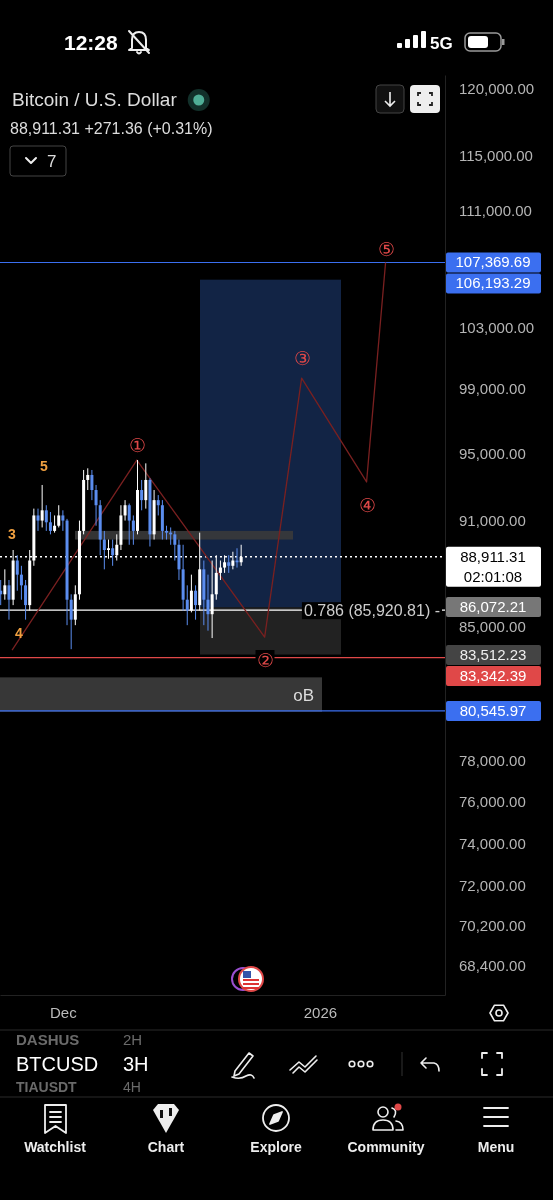 Image resolution: width=553 pixels, height=1200 pixels. Describe the element at coordinates (493, 710) in the screenshot. I see `ref-line-label: 80,545.97` at that location.